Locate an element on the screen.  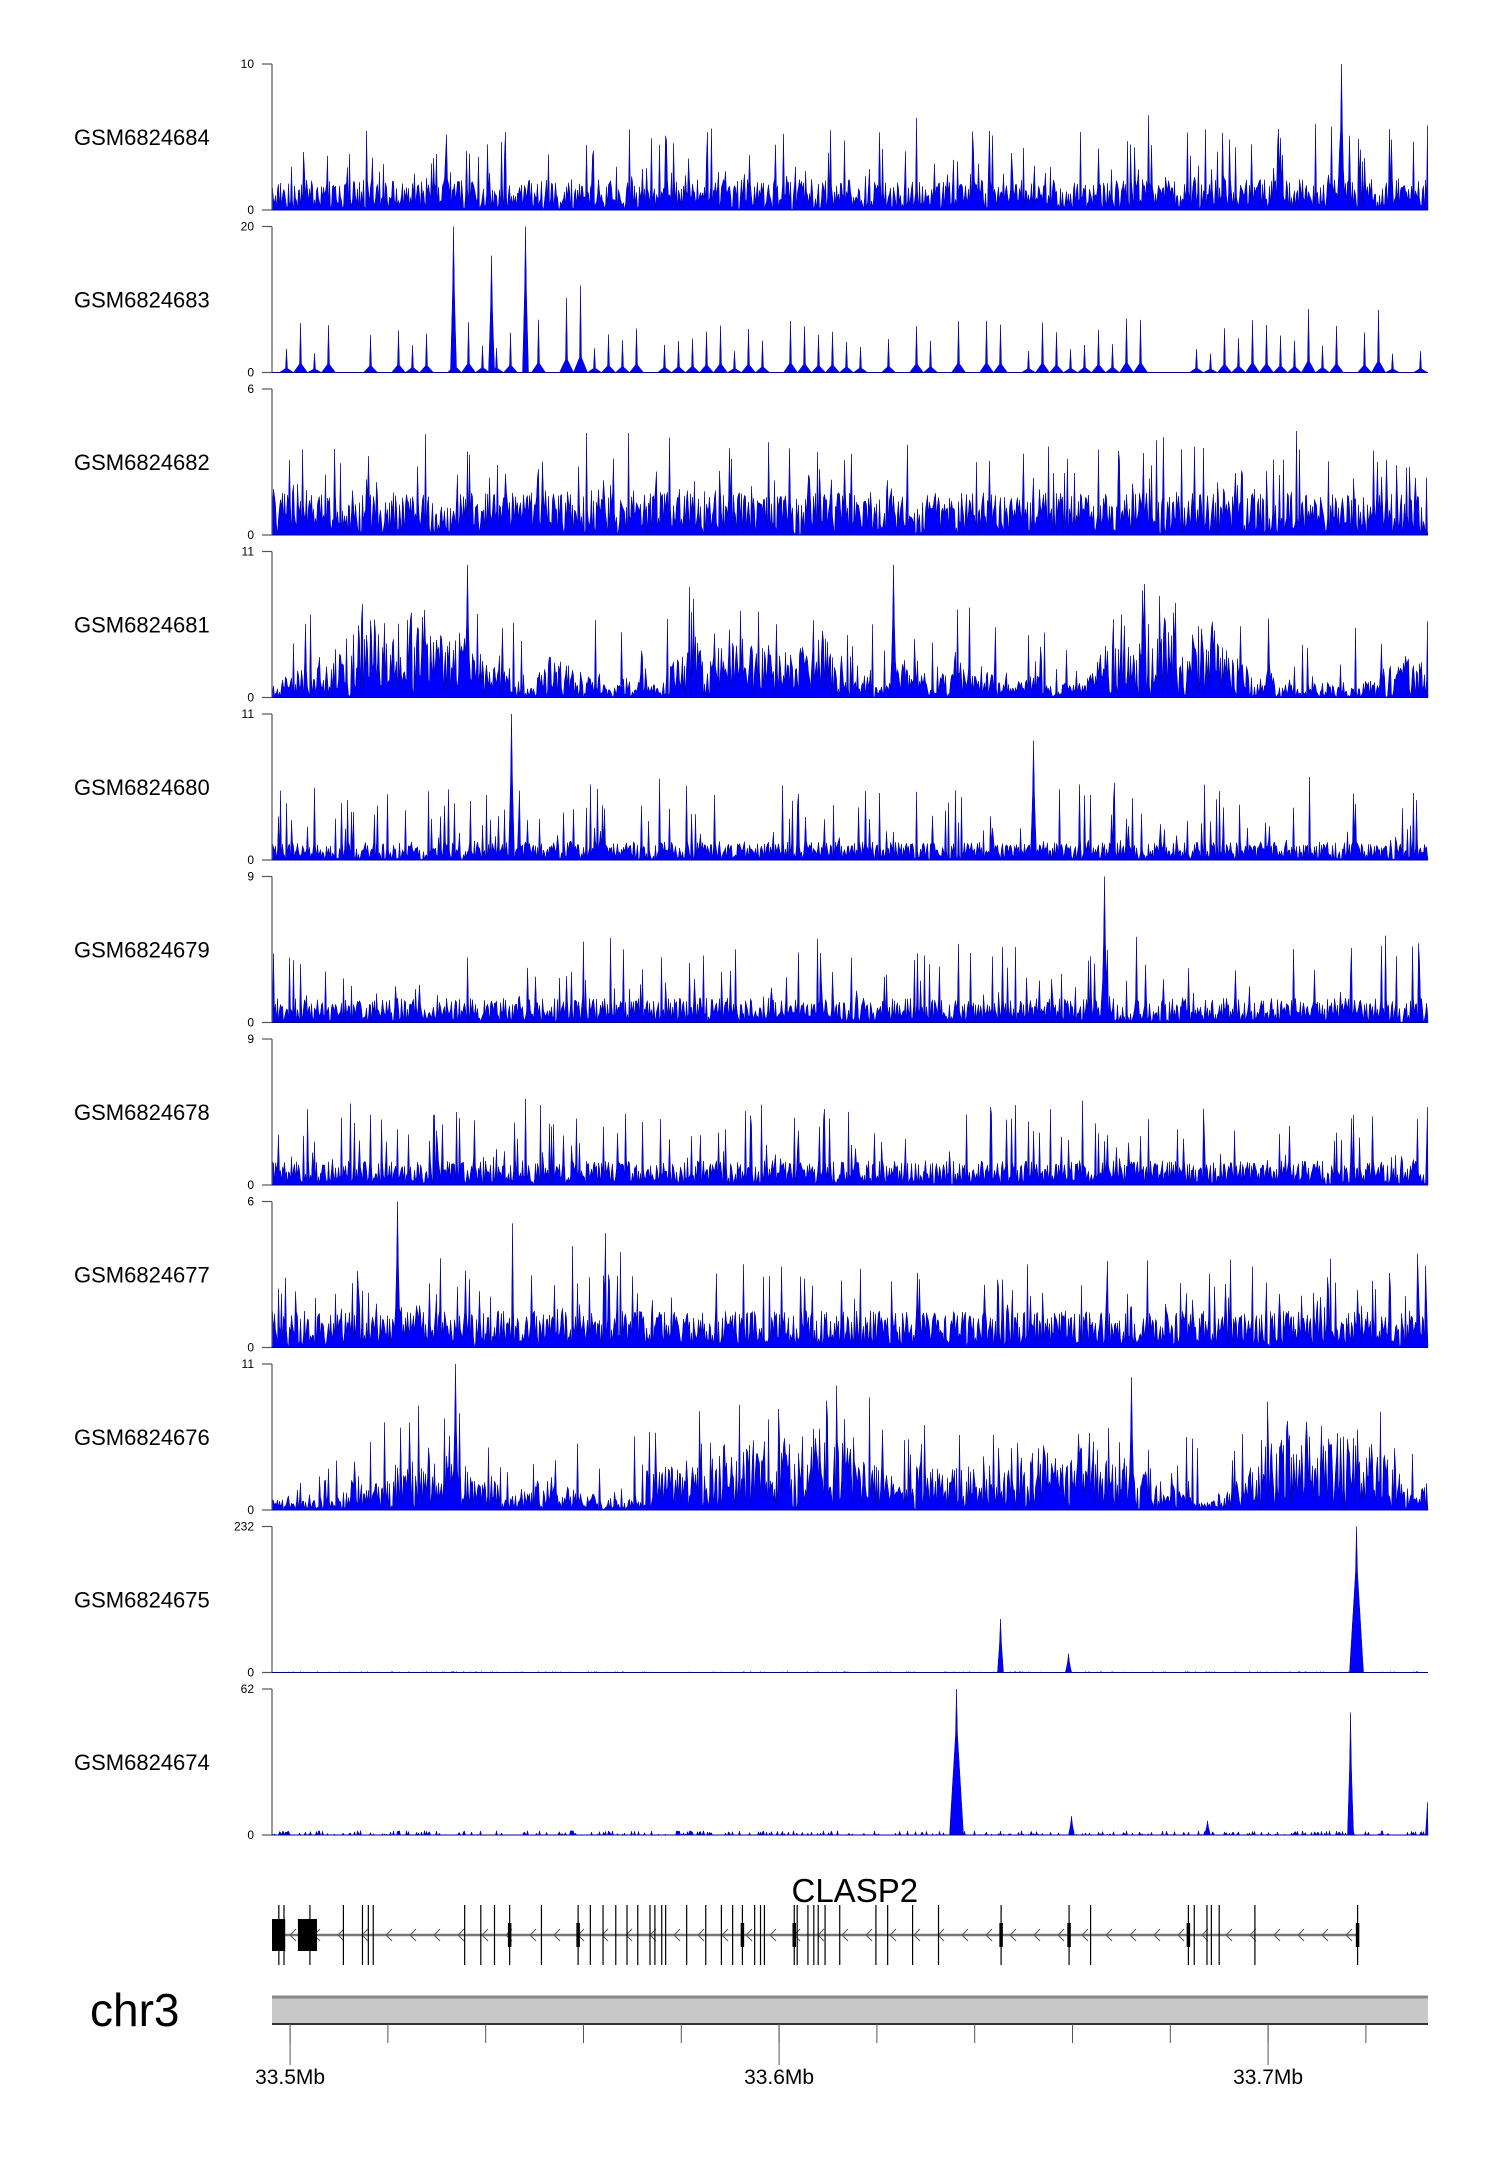
track-label: GSM6824681 is located at coordinates (142, 625).